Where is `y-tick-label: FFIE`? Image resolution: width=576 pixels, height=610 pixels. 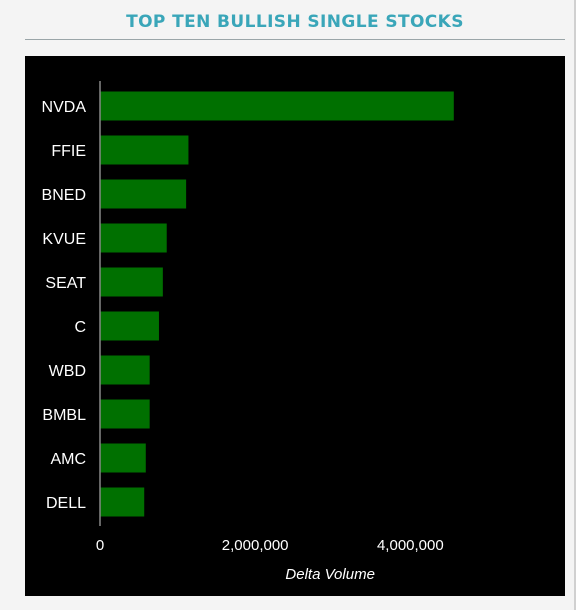 y-tick-label: FFIE is located at coordinates (68, 151).